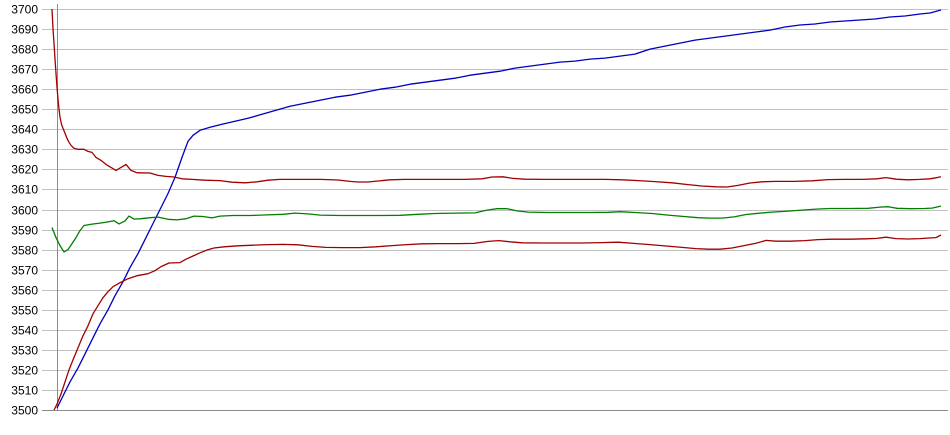 Image resolution: width=950 pixels, height=435 pixels. Describe the element at coordinates (24, 291) in the screenshot. I see `y-axis-tick-label: 3560` at that location.